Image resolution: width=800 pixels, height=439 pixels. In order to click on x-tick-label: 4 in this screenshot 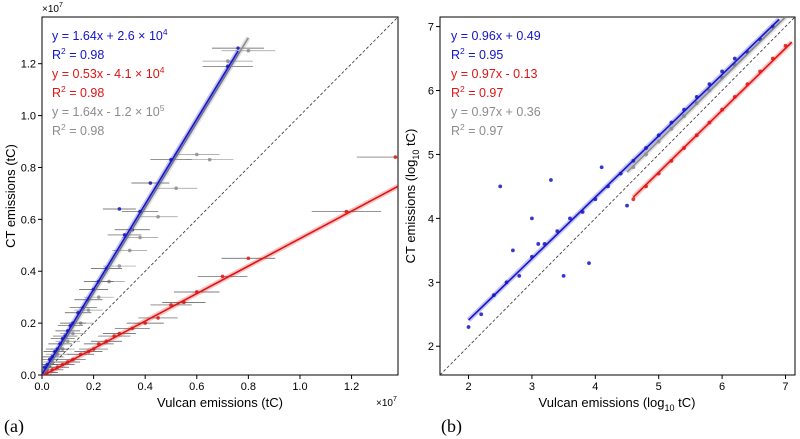, I will do `click(595, 387)`.